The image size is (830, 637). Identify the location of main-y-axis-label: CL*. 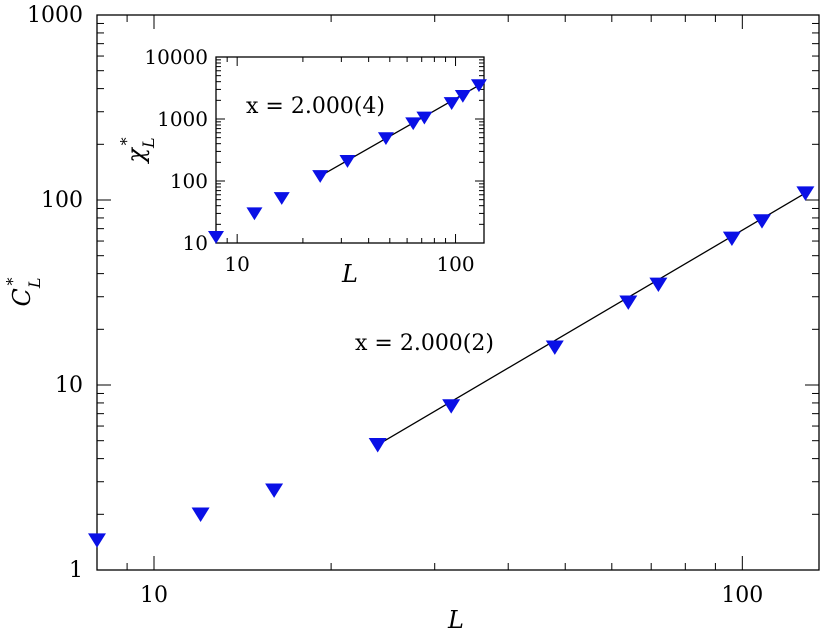
(23, 292).